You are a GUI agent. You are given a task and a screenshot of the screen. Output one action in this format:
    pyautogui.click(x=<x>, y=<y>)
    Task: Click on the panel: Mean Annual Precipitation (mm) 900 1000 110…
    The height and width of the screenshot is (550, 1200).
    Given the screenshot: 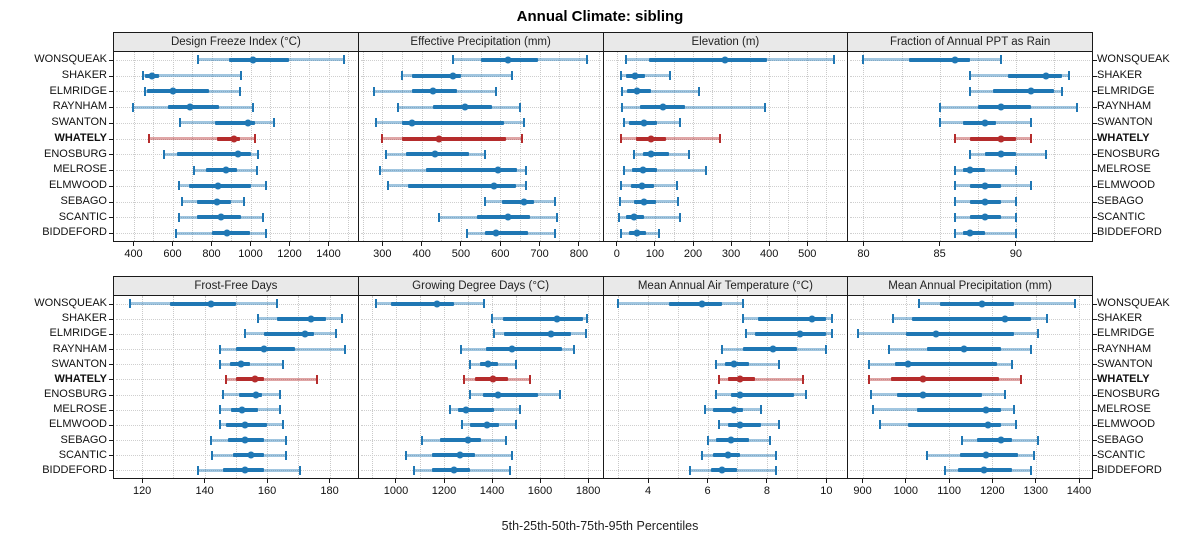 What is the action you would take?
    pyautogui.click(x=969, y=387)
    